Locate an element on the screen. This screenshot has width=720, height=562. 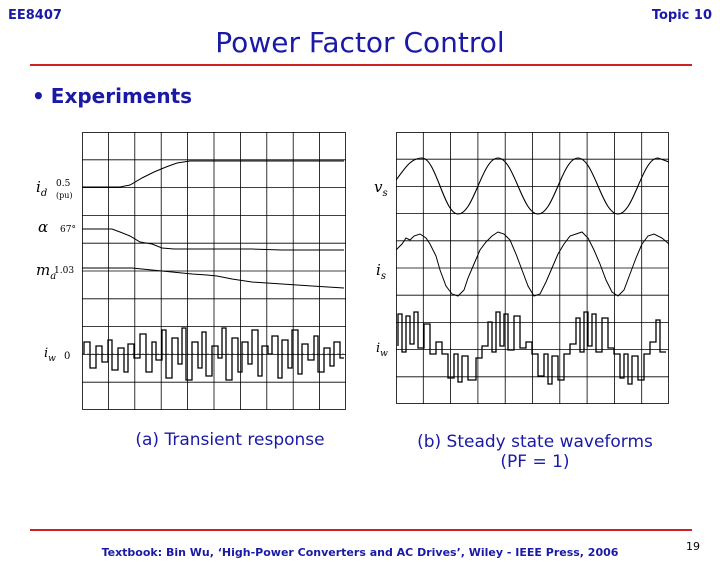
label-vs-symbol: v is located at coordinates (378, 187).